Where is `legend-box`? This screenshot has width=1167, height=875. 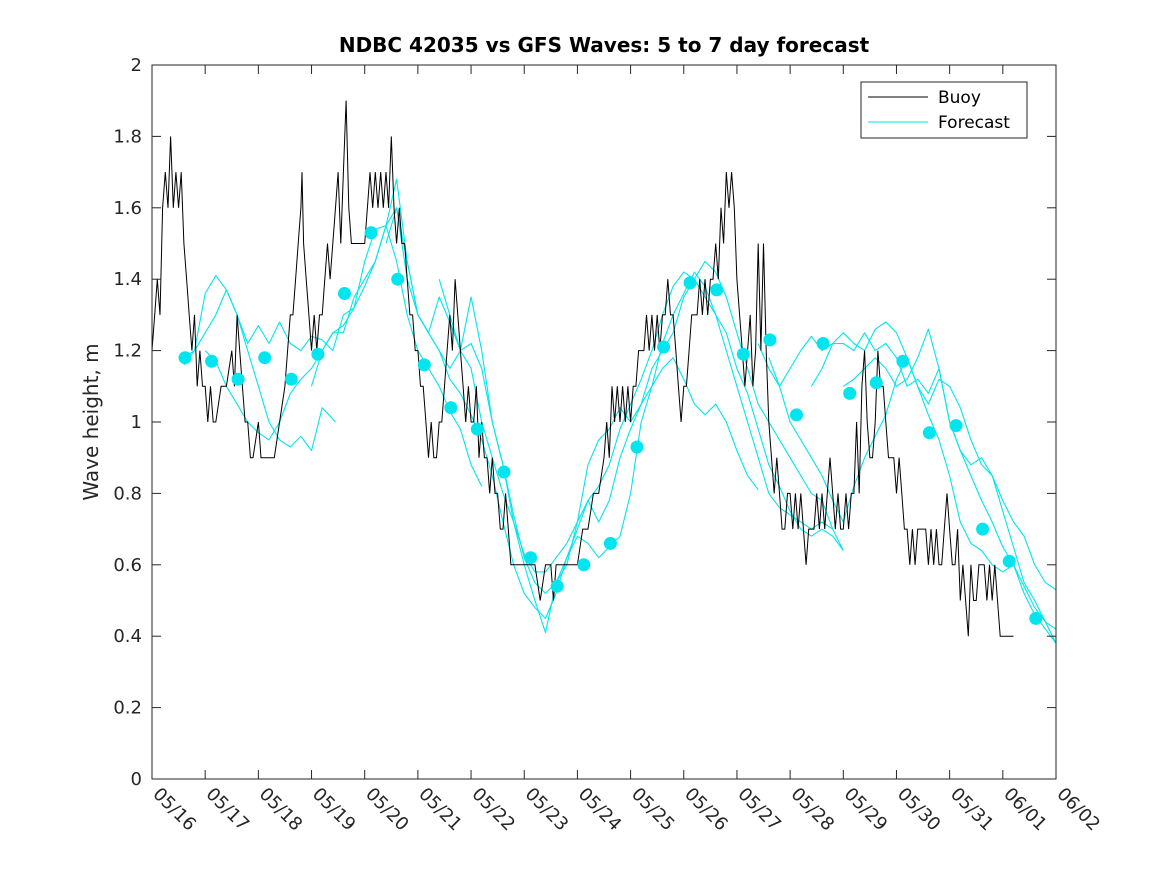 legend-box is located at coordinates (944, 110).